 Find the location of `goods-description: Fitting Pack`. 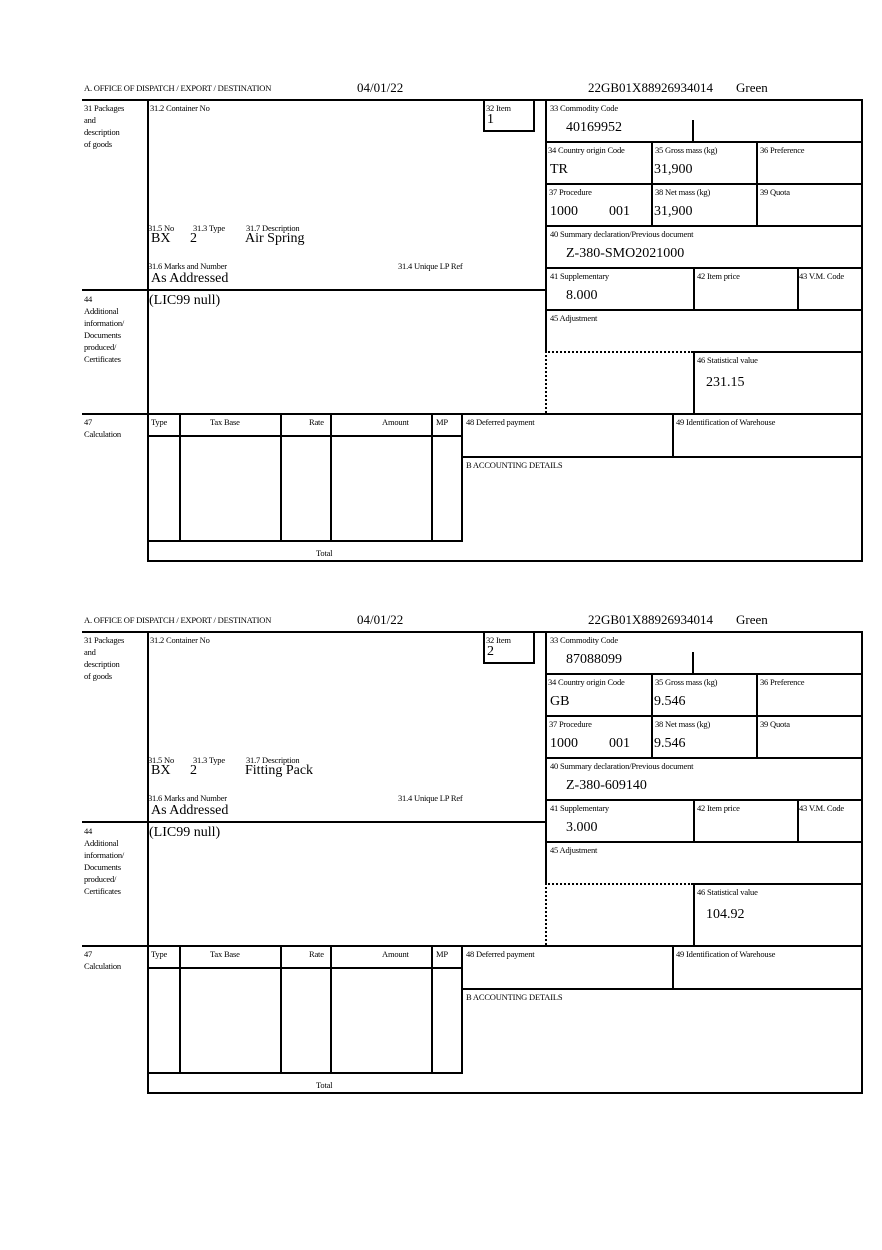

goods-description: Fitting Pack is located at coordinates (279, 770).